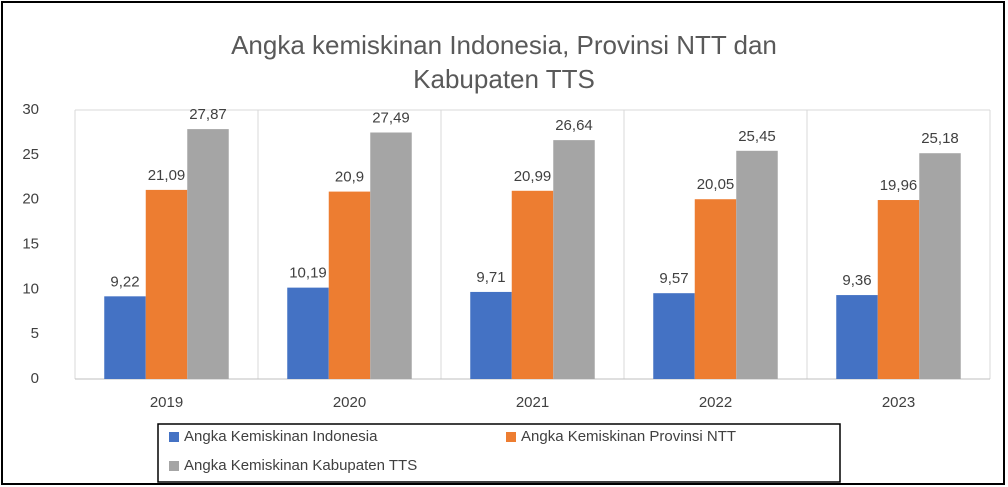 The height and width of the screenshot is (487, 1008). I want to click on legend-box, so click(499, 453).